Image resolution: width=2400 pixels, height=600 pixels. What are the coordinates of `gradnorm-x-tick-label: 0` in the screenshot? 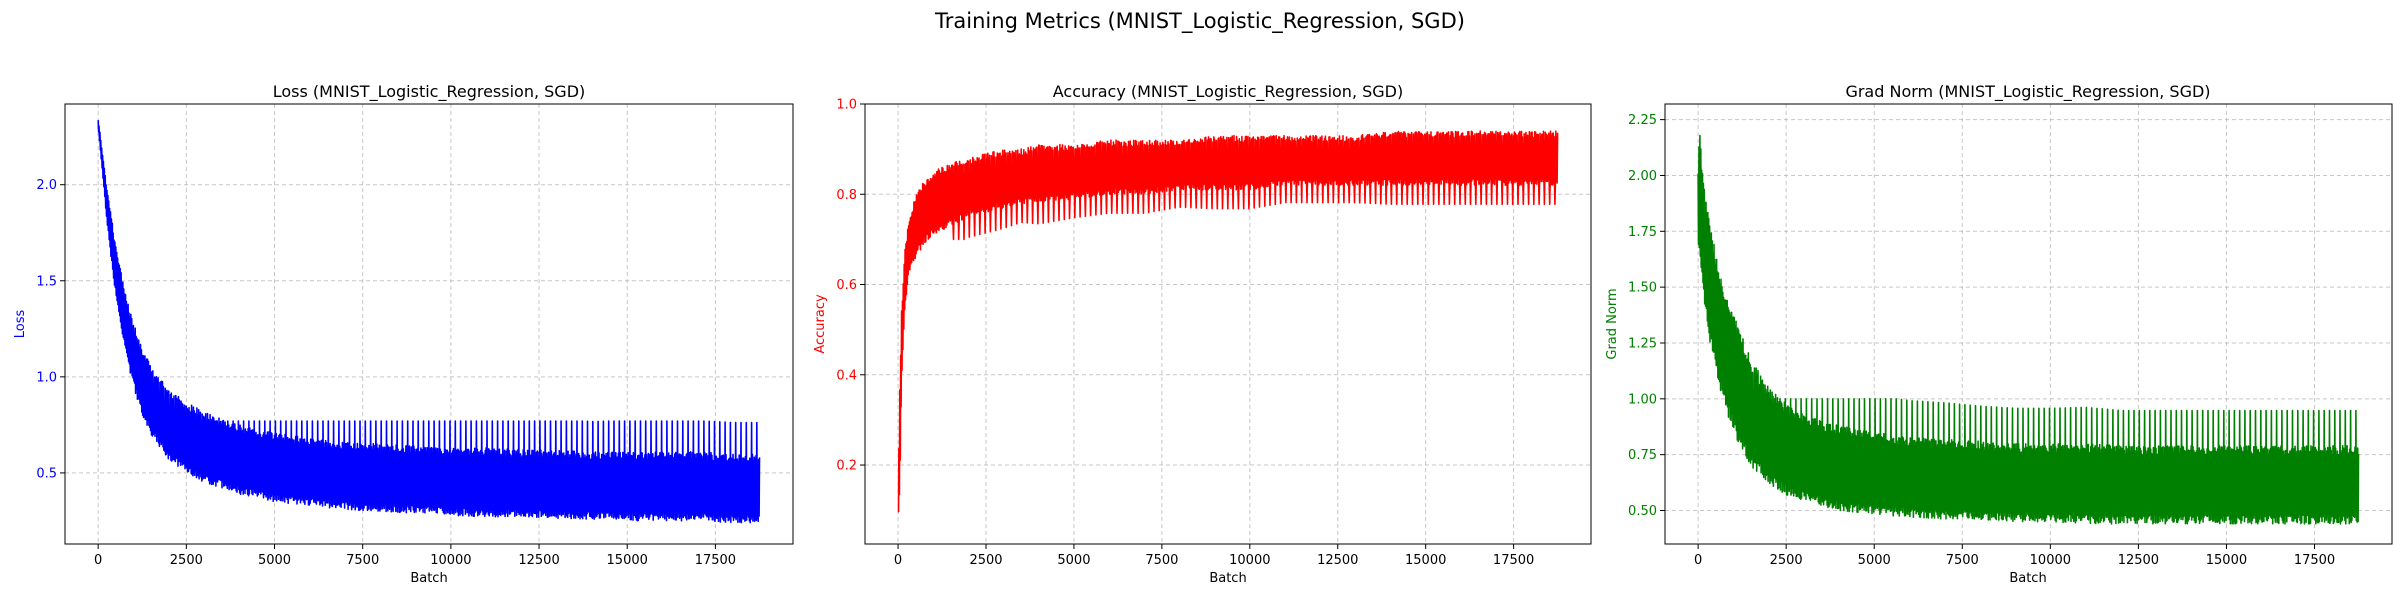 It's located at (1698, 560).